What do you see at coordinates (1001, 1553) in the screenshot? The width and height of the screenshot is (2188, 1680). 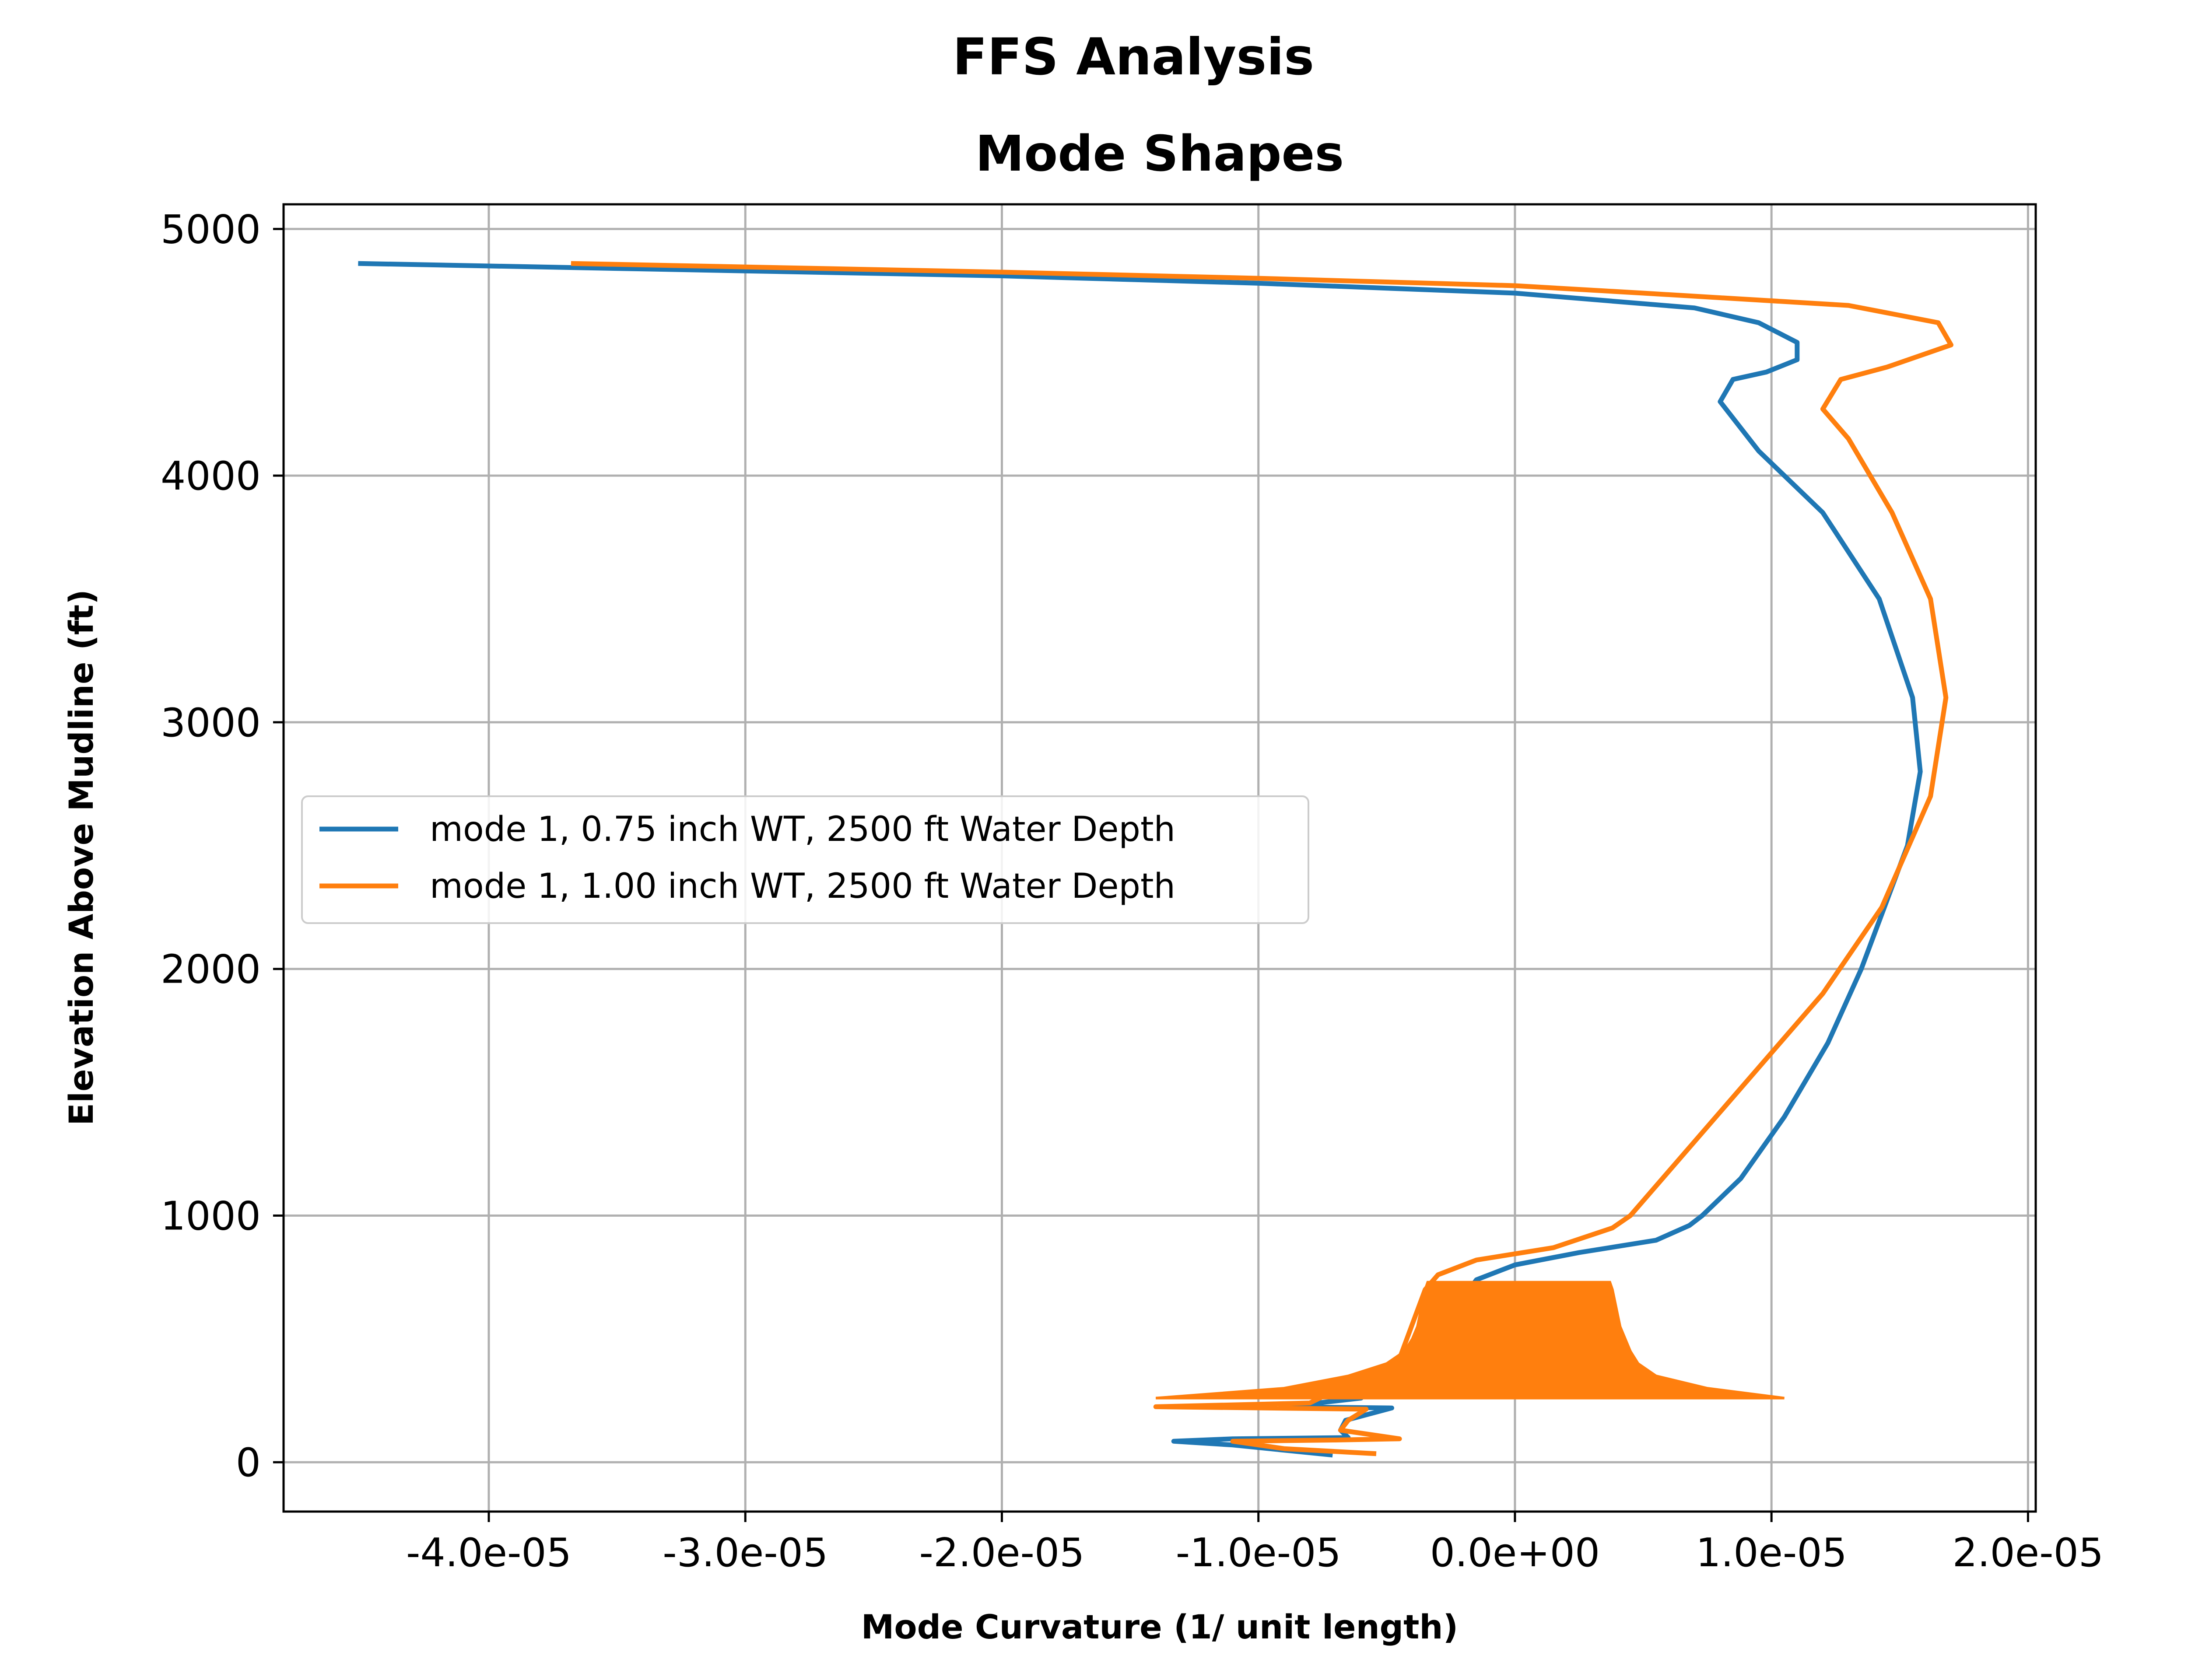 I see `x-tick-label: -2.0e-05` at bounding box center [1001, 1553].